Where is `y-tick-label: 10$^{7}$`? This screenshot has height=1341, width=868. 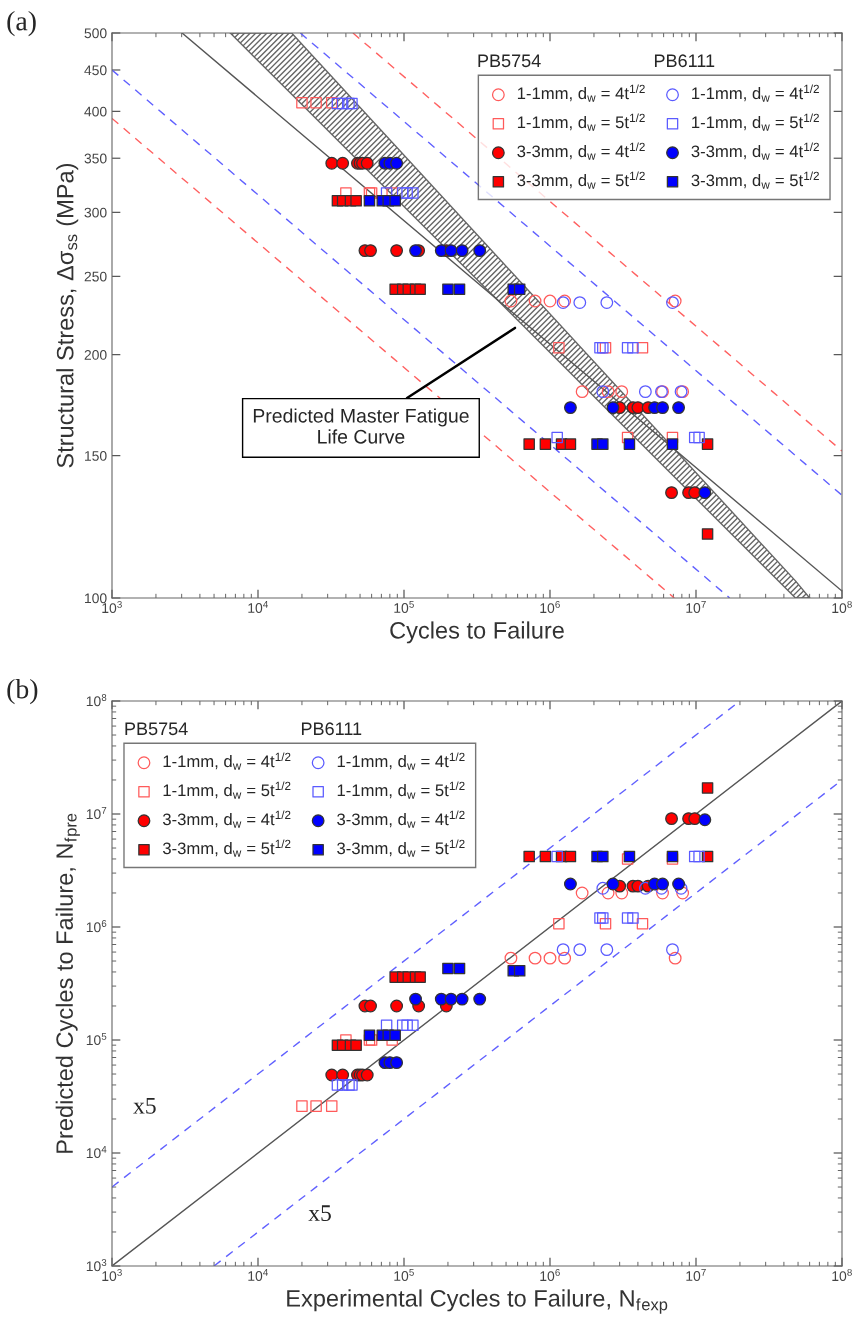
y-tick-label: 10$^{7}$ is located at coordinates (96, 813).